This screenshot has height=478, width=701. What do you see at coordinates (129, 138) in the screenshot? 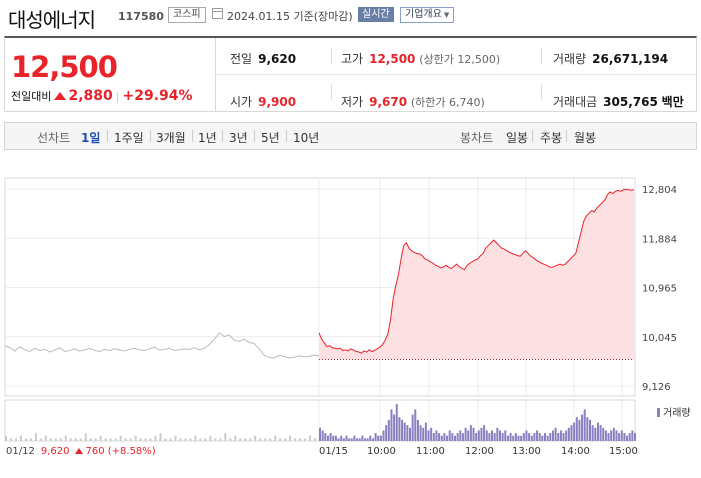
I see `tab-1w: 1주일` at bounding box center [129, 138].